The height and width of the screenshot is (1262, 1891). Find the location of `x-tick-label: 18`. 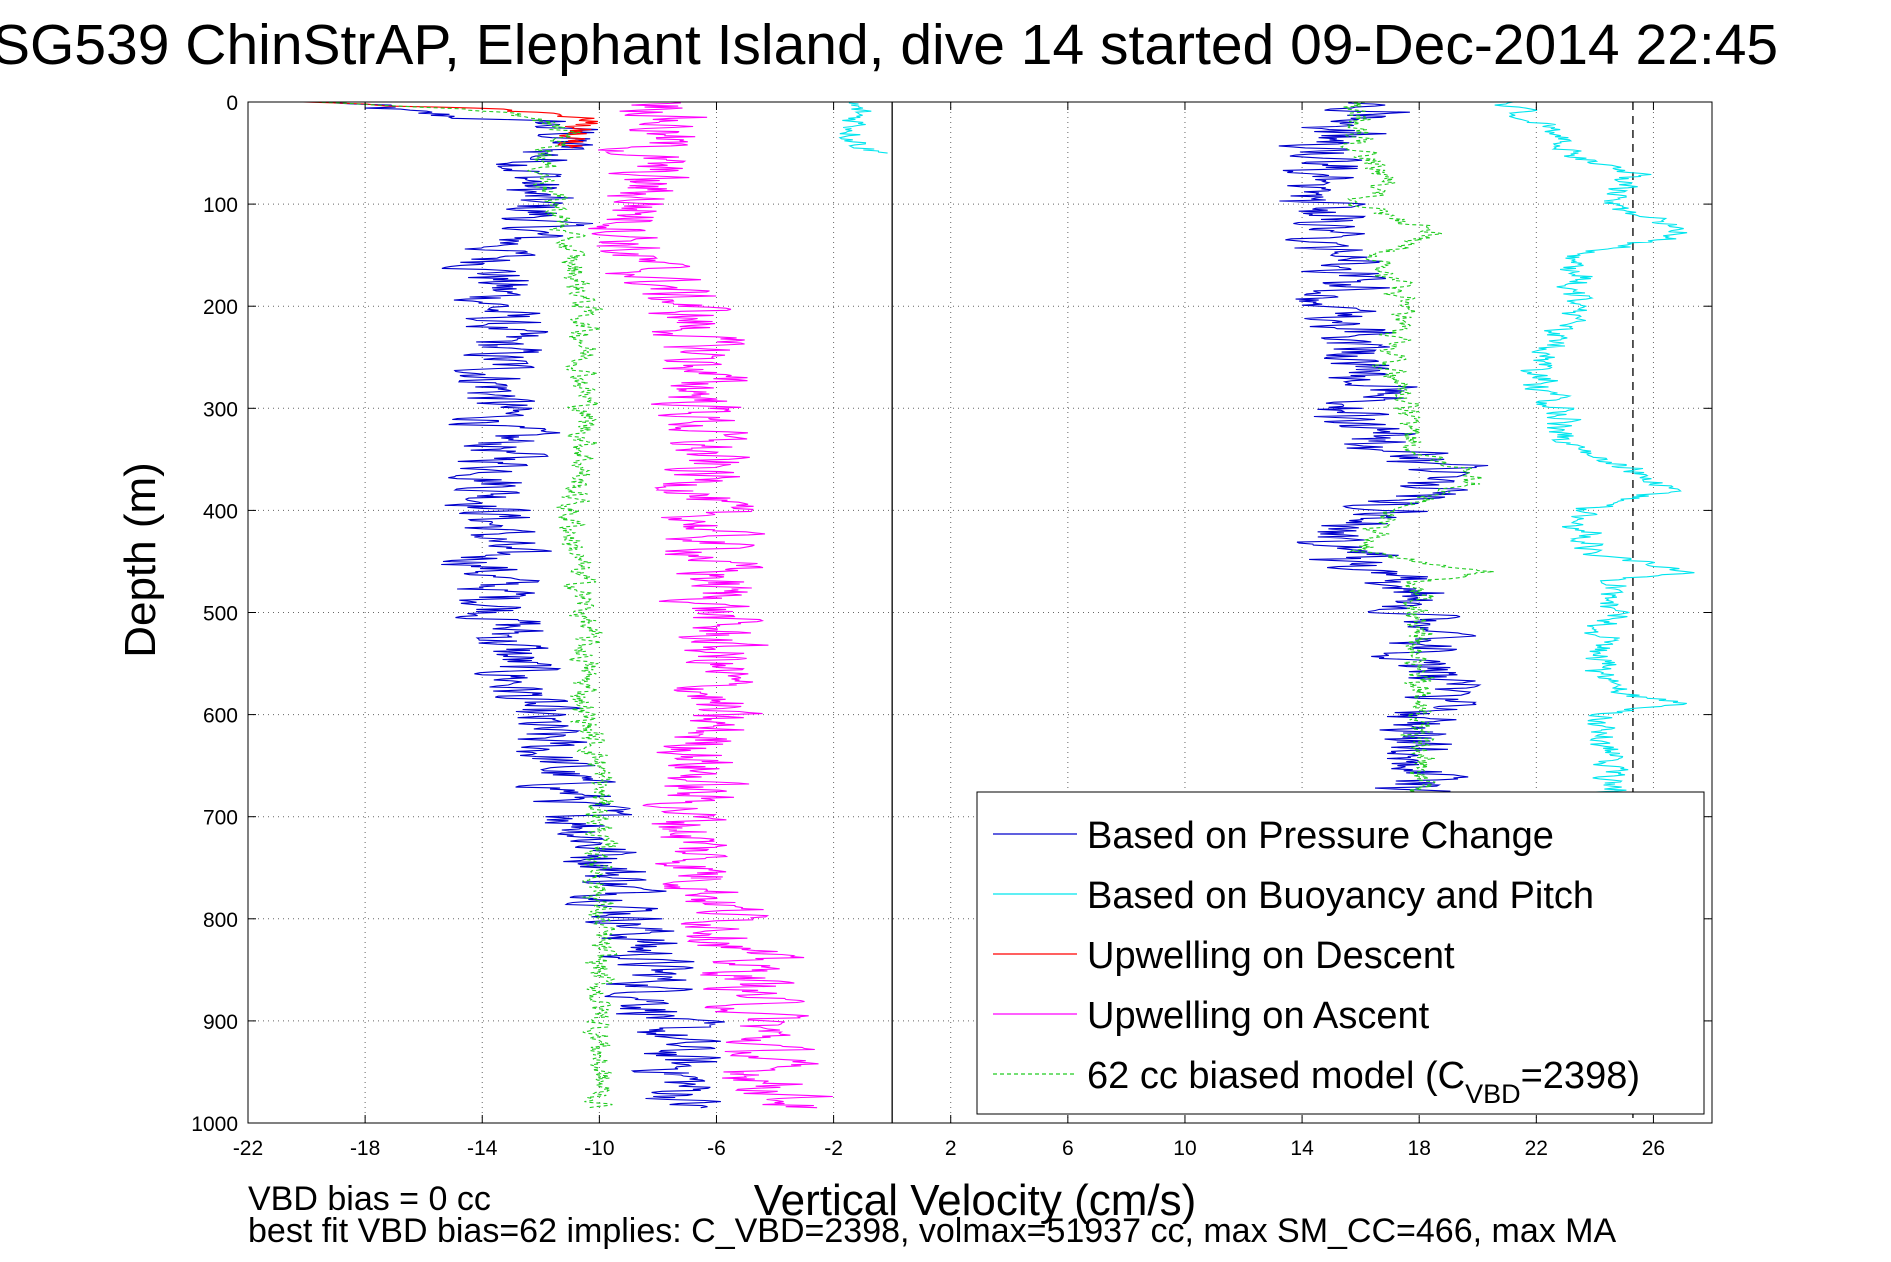

x-tick-label: 18 is located at coordinates (1419, 1148).